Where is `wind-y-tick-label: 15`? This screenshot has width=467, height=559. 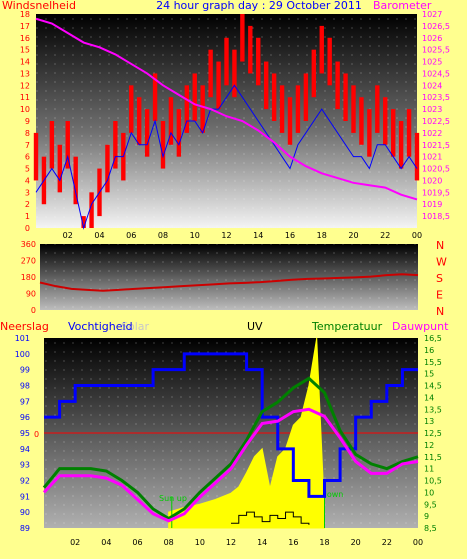 wind-y-tick-label: 15 is located at coordinates (25, 50).